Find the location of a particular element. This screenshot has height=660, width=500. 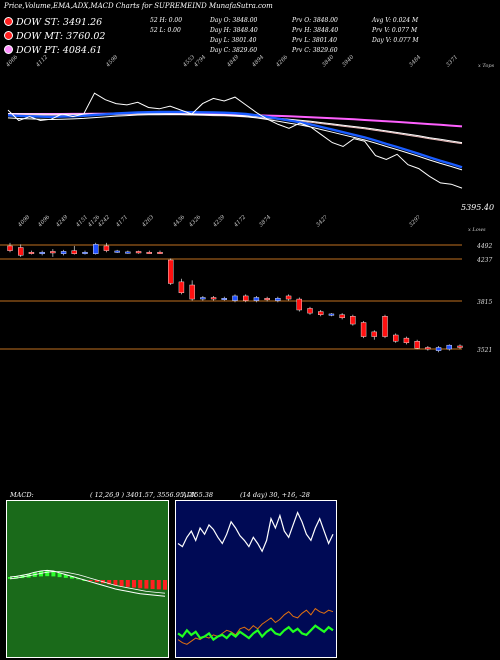

macd-chart is located at coordinates (87, 579).